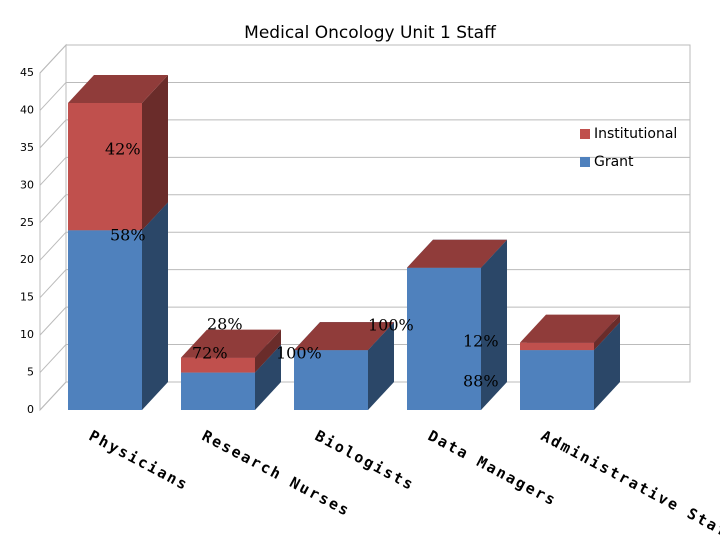 The width and height of the screenshot is (720, 540). What do you see at coordinates (30, 409) in the screenshot?
I see `y-tick-label: 0` at bounding box center [30, 409].